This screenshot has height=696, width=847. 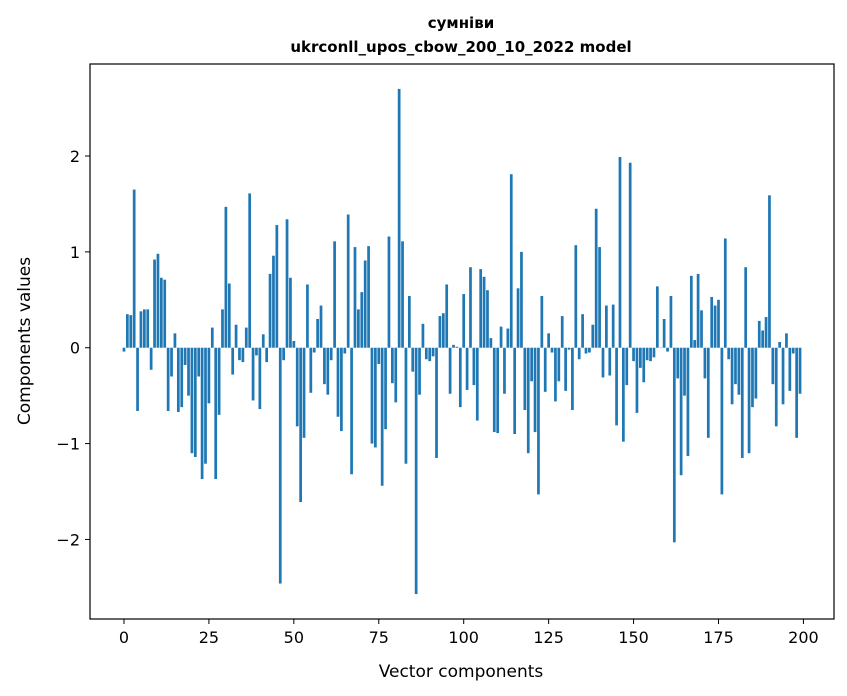 What do you see at coordinates (68, 539) in the screenshot?
I see `y-tick-label: −2` at bounding box center [68, 539].